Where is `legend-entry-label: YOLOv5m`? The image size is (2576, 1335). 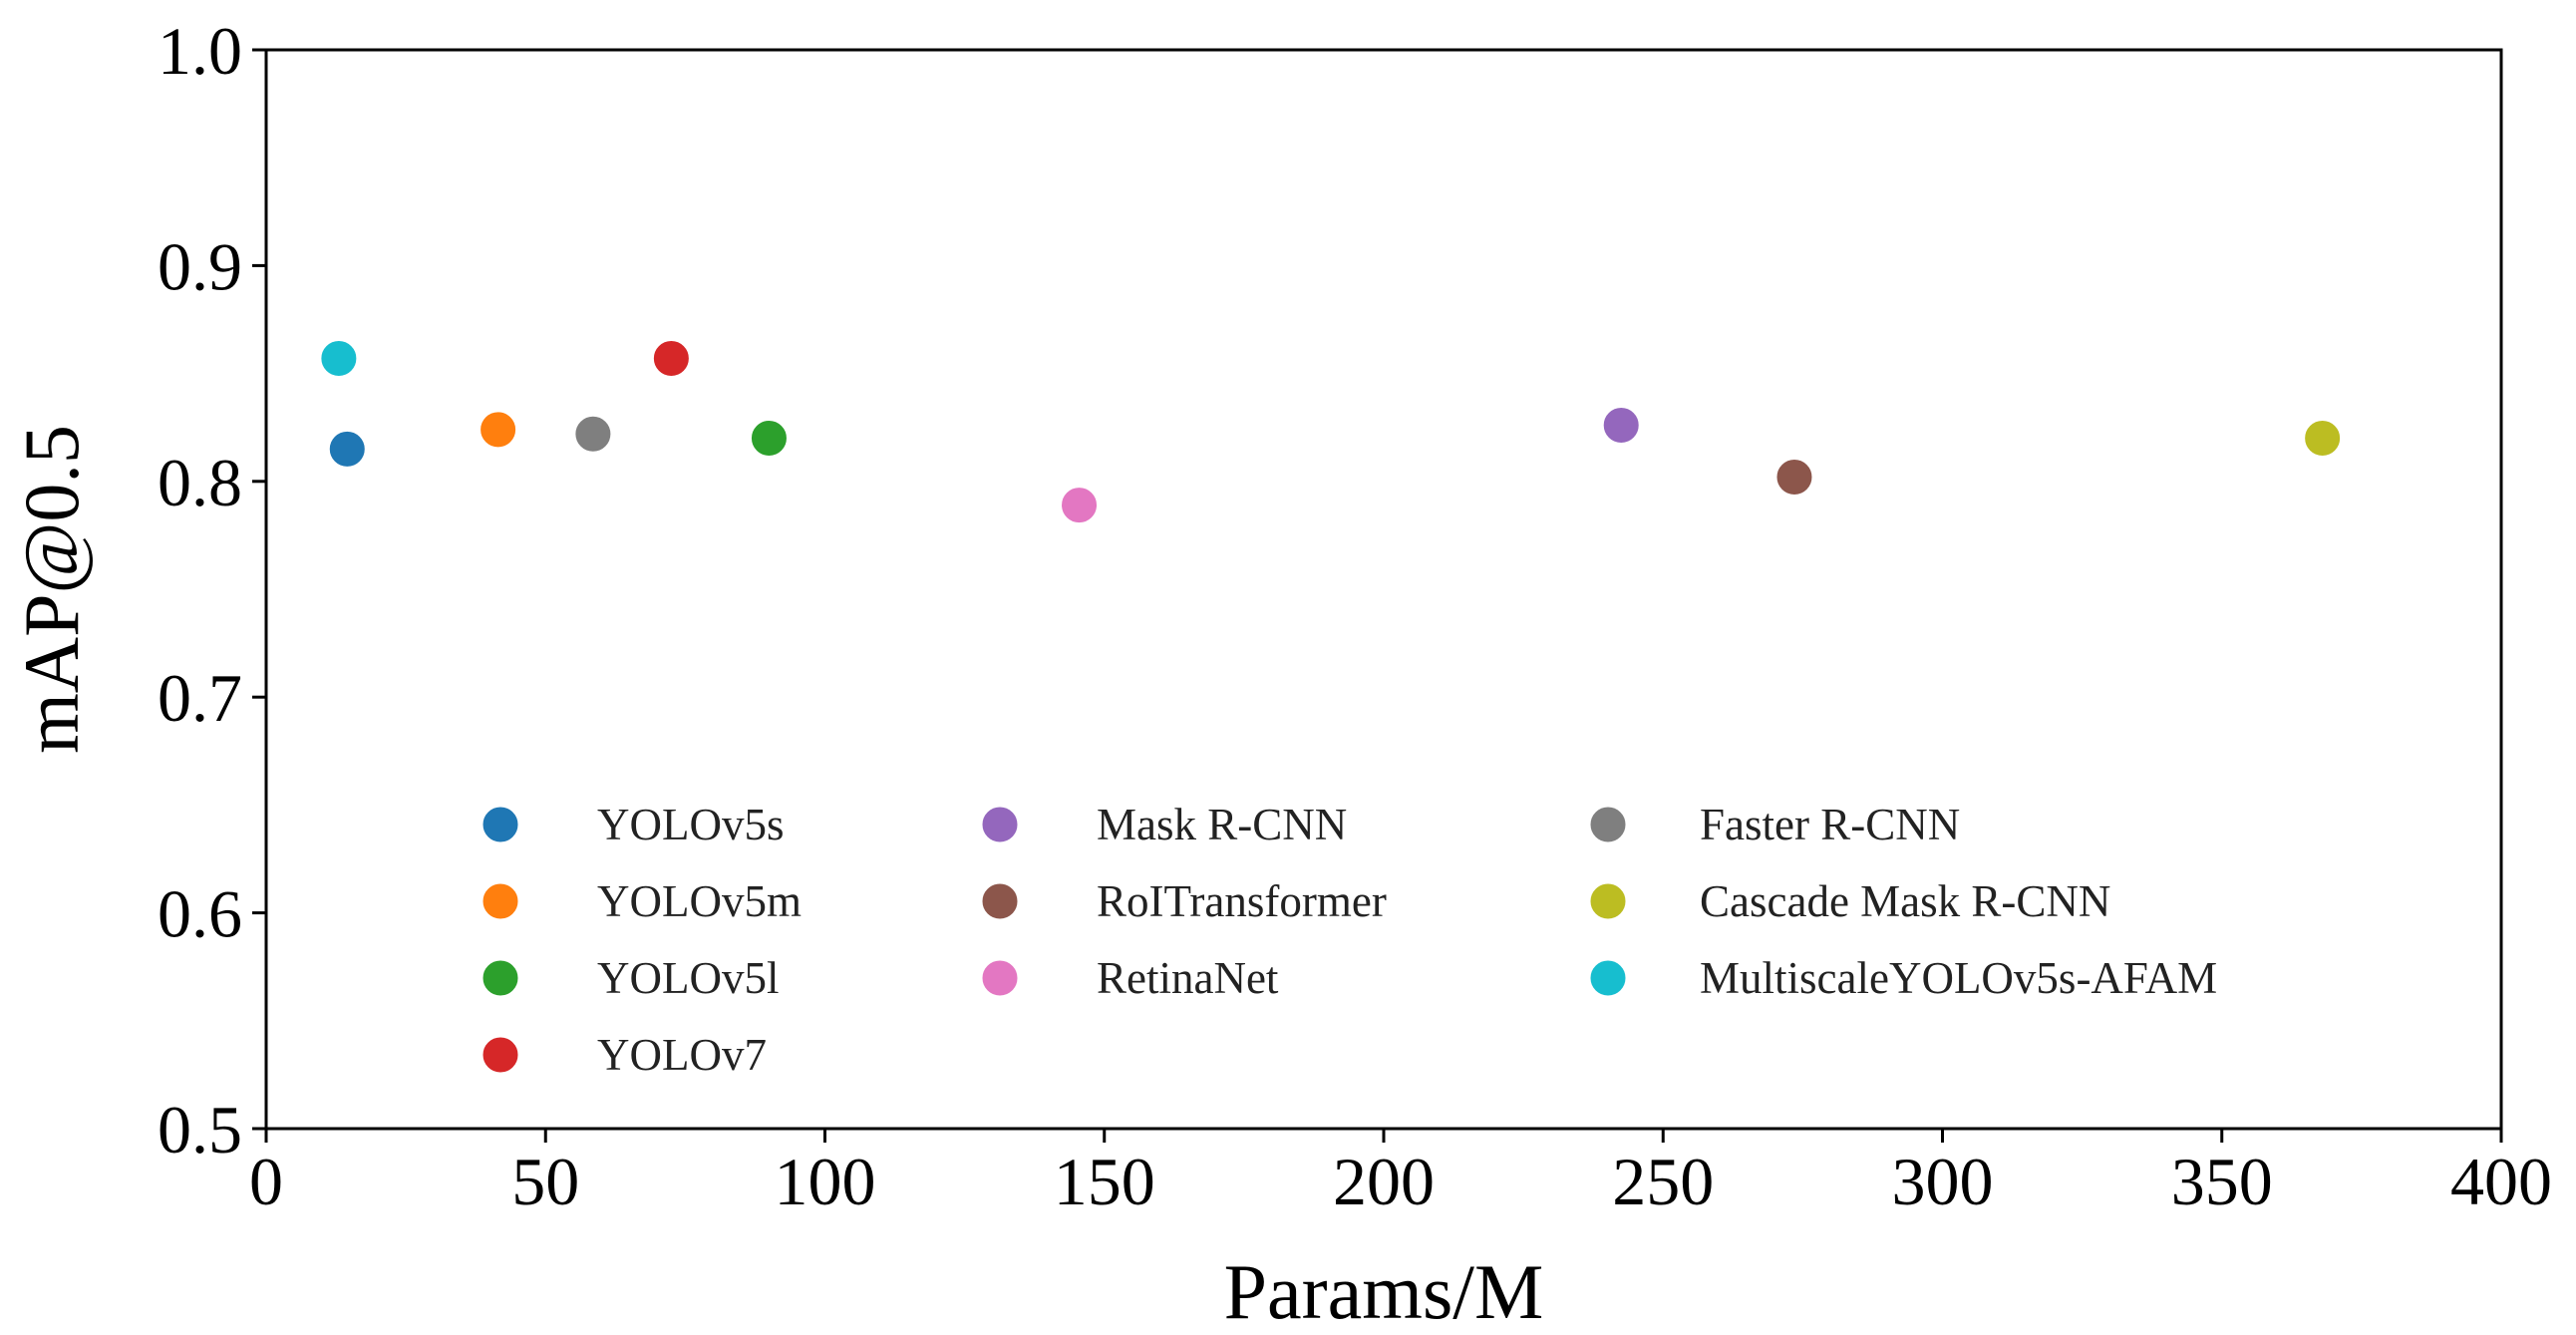
legend-entry-label: YOLOv5m is located at coordinates (699, 901).